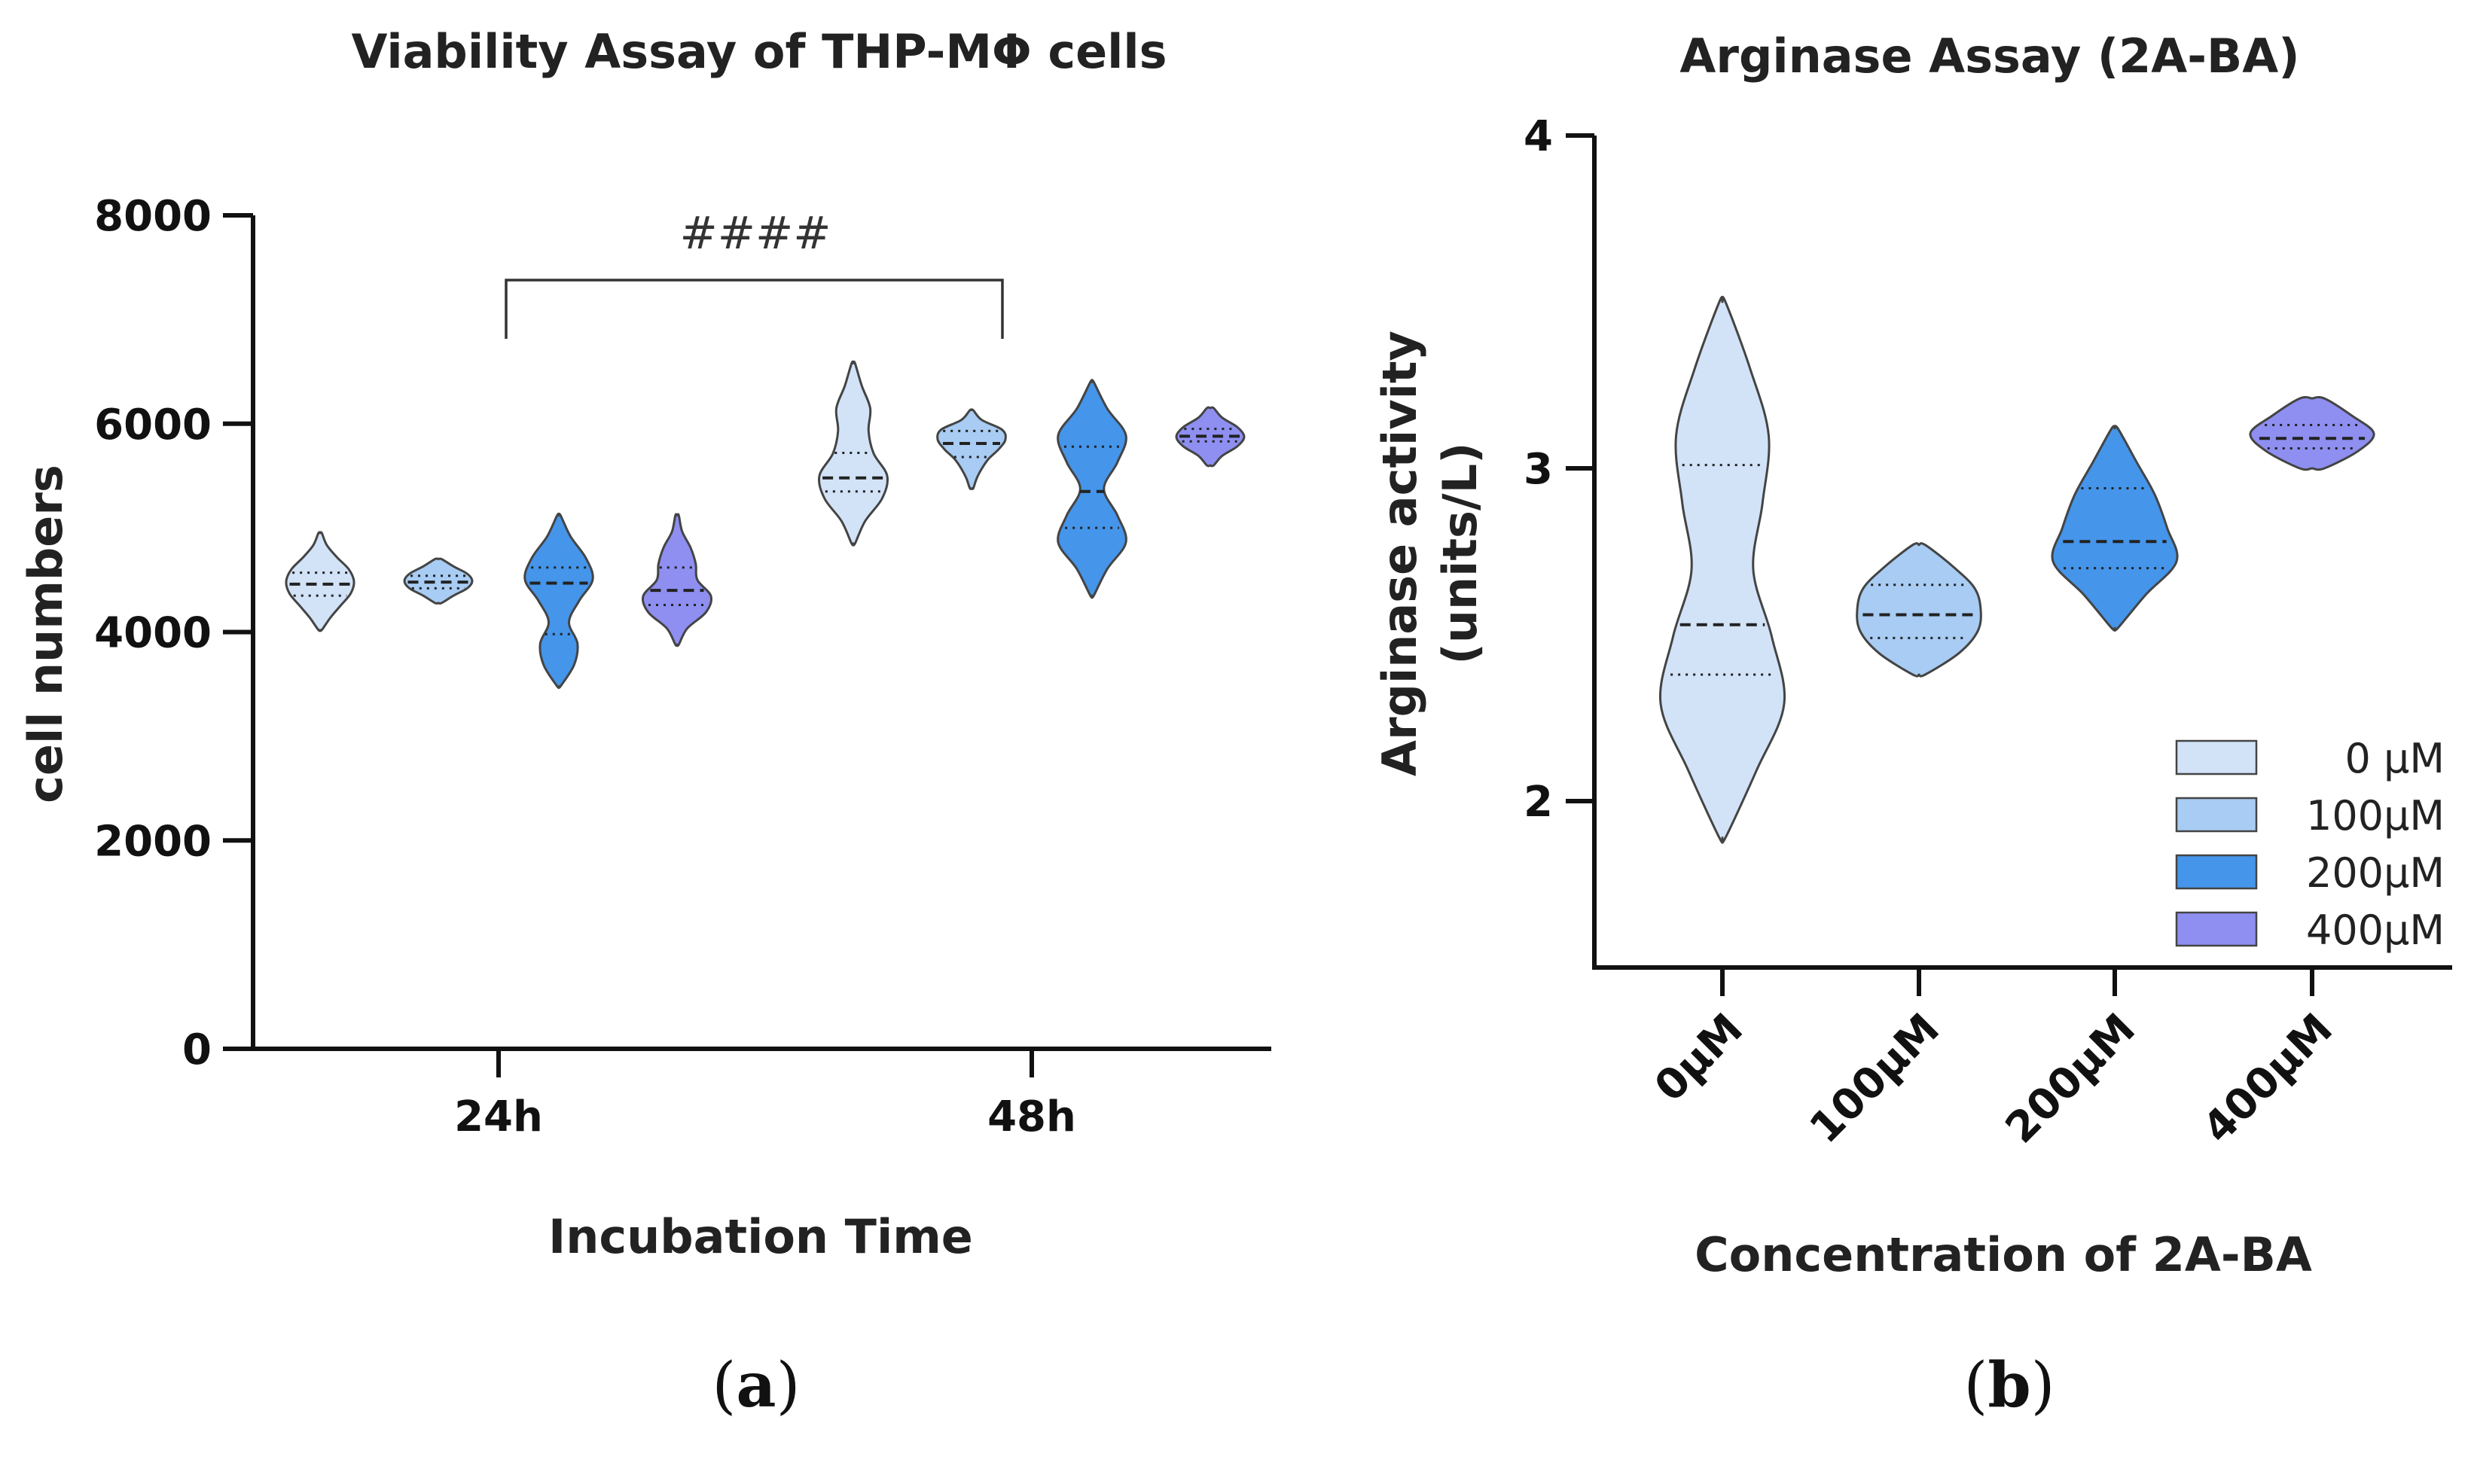 This screenshot has width=2471, height=1484. Describe the element at coordinates (2043, 1386) in the screenshot. I see `panel-b-close-paren: )` at that location.